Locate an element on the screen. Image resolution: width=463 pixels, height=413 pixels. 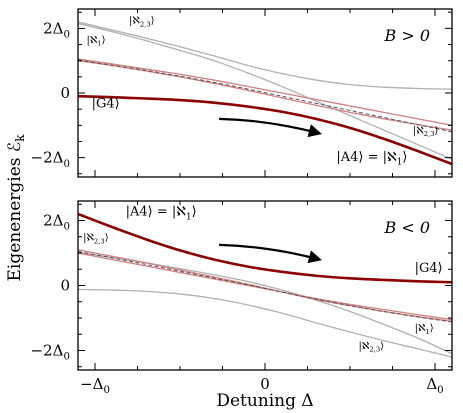
x-tick-label: −Δ0​ is located at coordinates (95, 385).